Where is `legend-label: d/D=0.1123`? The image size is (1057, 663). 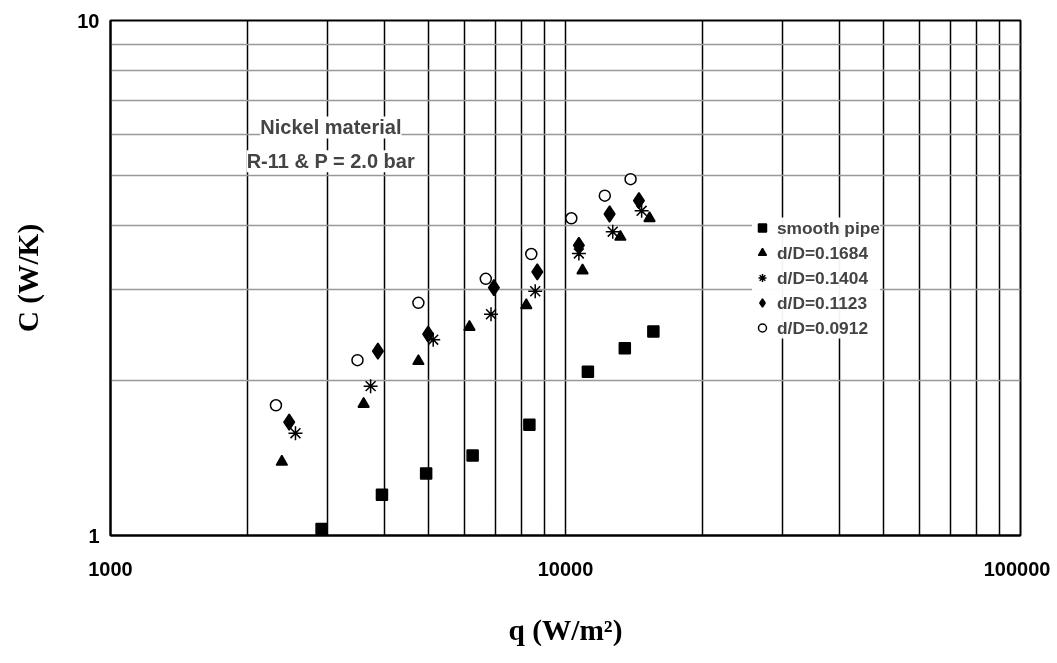 legend-label: d/D=0.1123 is located at coordinates (822, 302).